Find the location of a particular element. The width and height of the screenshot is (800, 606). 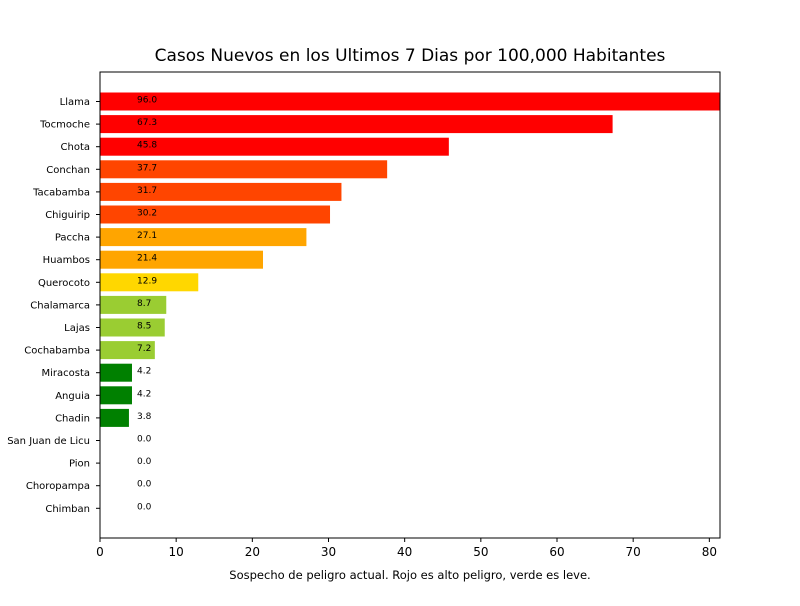

bar-paccha is located at coordinates (203, 237).